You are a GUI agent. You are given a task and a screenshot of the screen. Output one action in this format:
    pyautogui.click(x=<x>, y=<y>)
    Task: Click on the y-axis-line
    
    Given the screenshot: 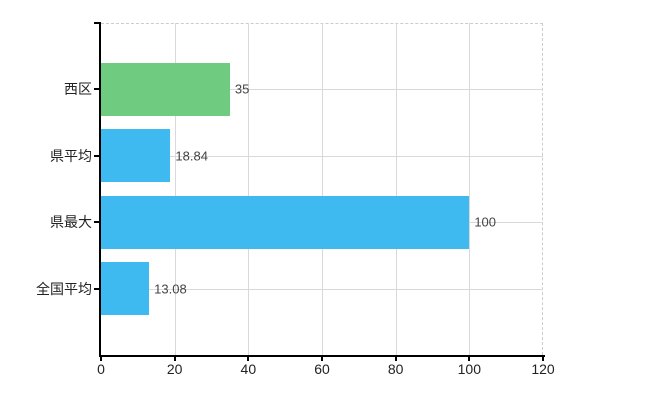 What is the action you would take?
    pyautogui.click(x=100, y=189)
    